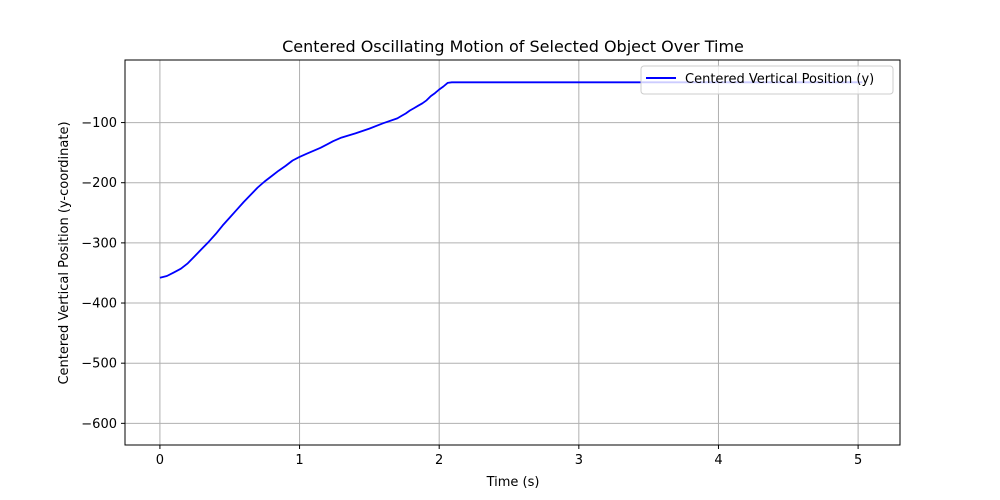  What do you see at coordinates (99, 364) in the screenshot?
I see `y-tick-label: −500` at bounding box center [99, 364].